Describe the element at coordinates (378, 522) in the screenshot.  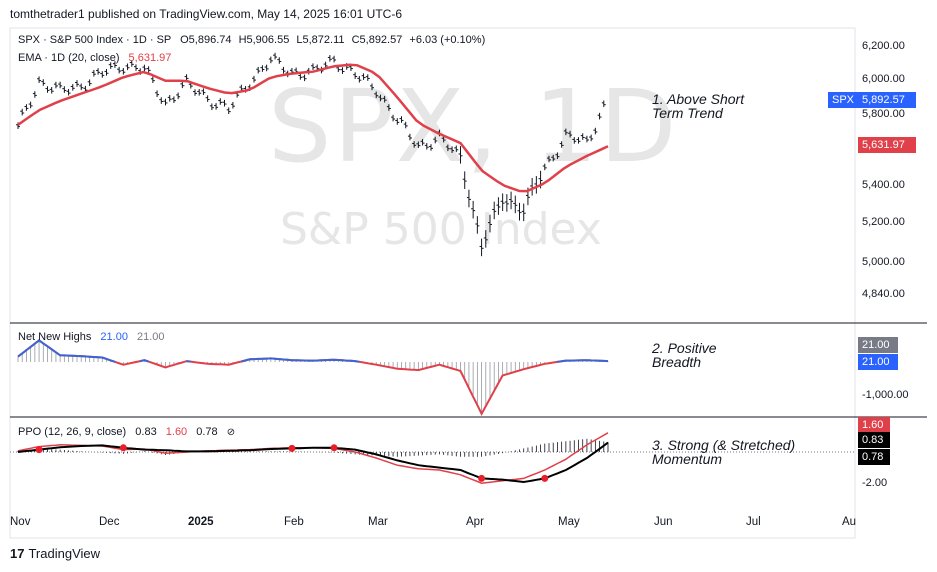
I see `x-label: Mar` at that location.